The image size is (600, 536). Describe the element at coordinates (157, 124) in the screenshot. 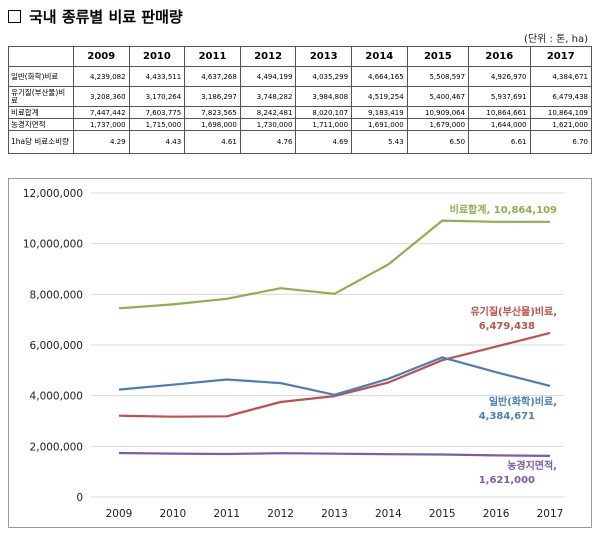

I see `table-cell: 1,715,000` at that location.